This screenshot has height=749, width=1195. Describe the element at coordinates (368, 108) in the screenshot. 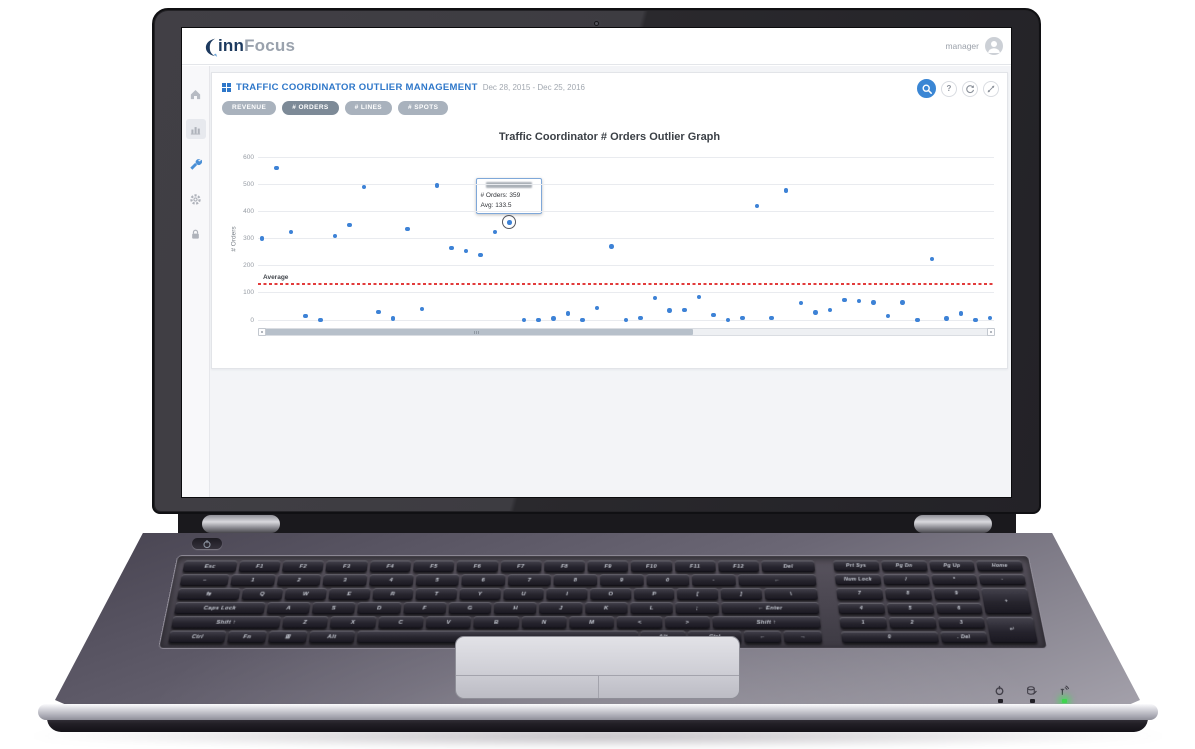

I see `metric-tab--lines: # LINES` at that location.